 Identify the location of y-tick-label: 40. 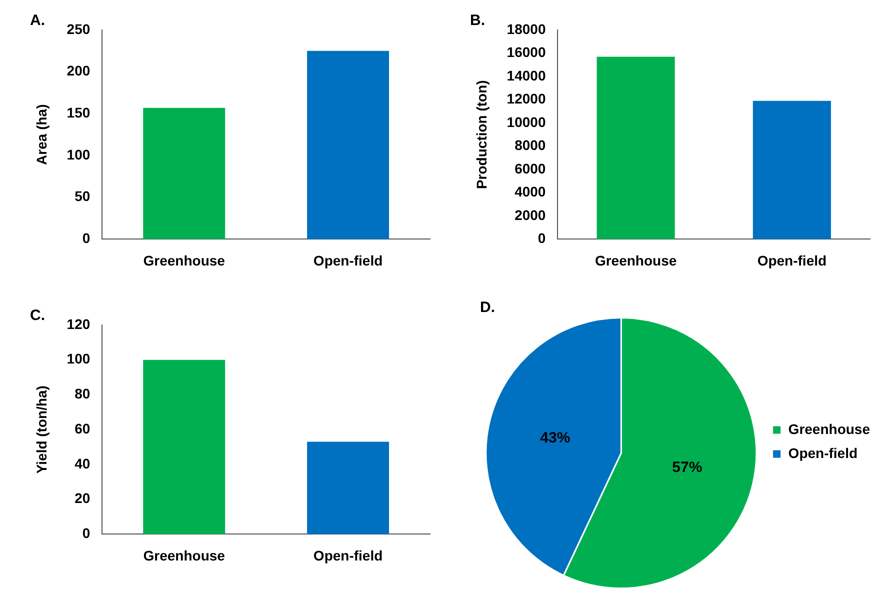
(82, 463).